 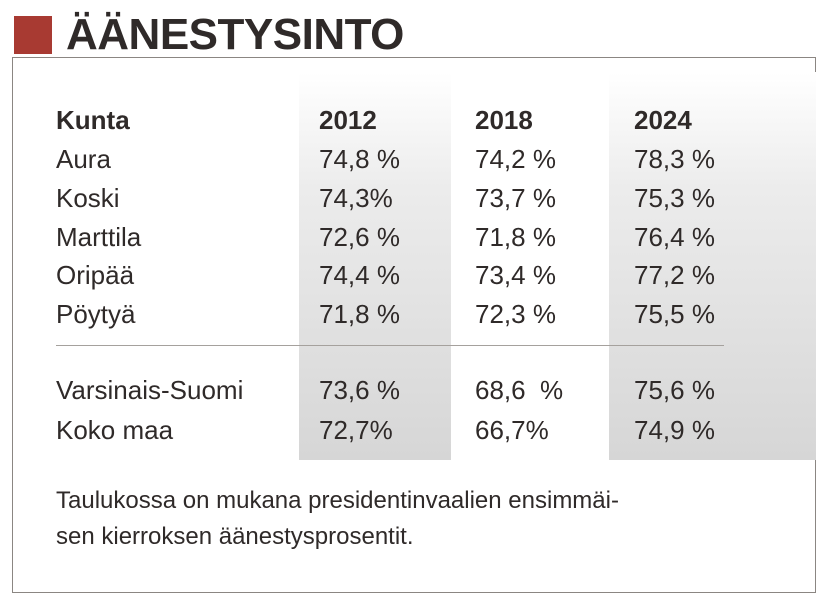 I want to click on row-varsinais-suomi-2012: 73,6 %, so click(x=359, y=390).